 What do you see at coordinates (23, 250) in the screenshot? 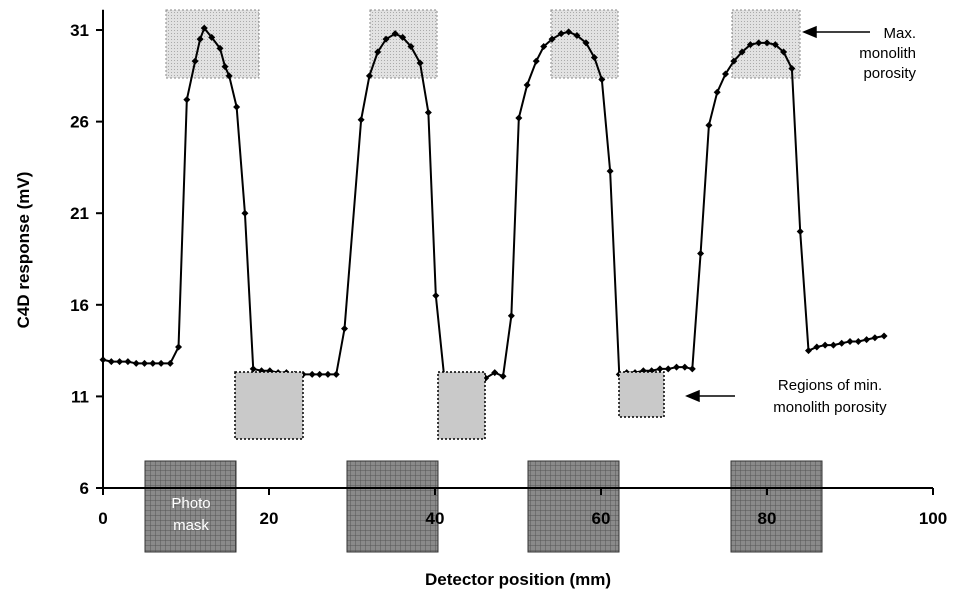
I see `y-axis-label: C4D response (mV)` at bounding box center [23, 250].